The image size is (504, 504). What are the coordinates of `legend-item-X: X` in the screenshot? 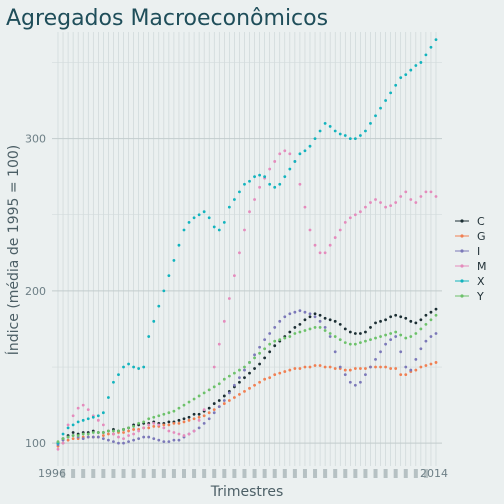 It's located at (470, 281).